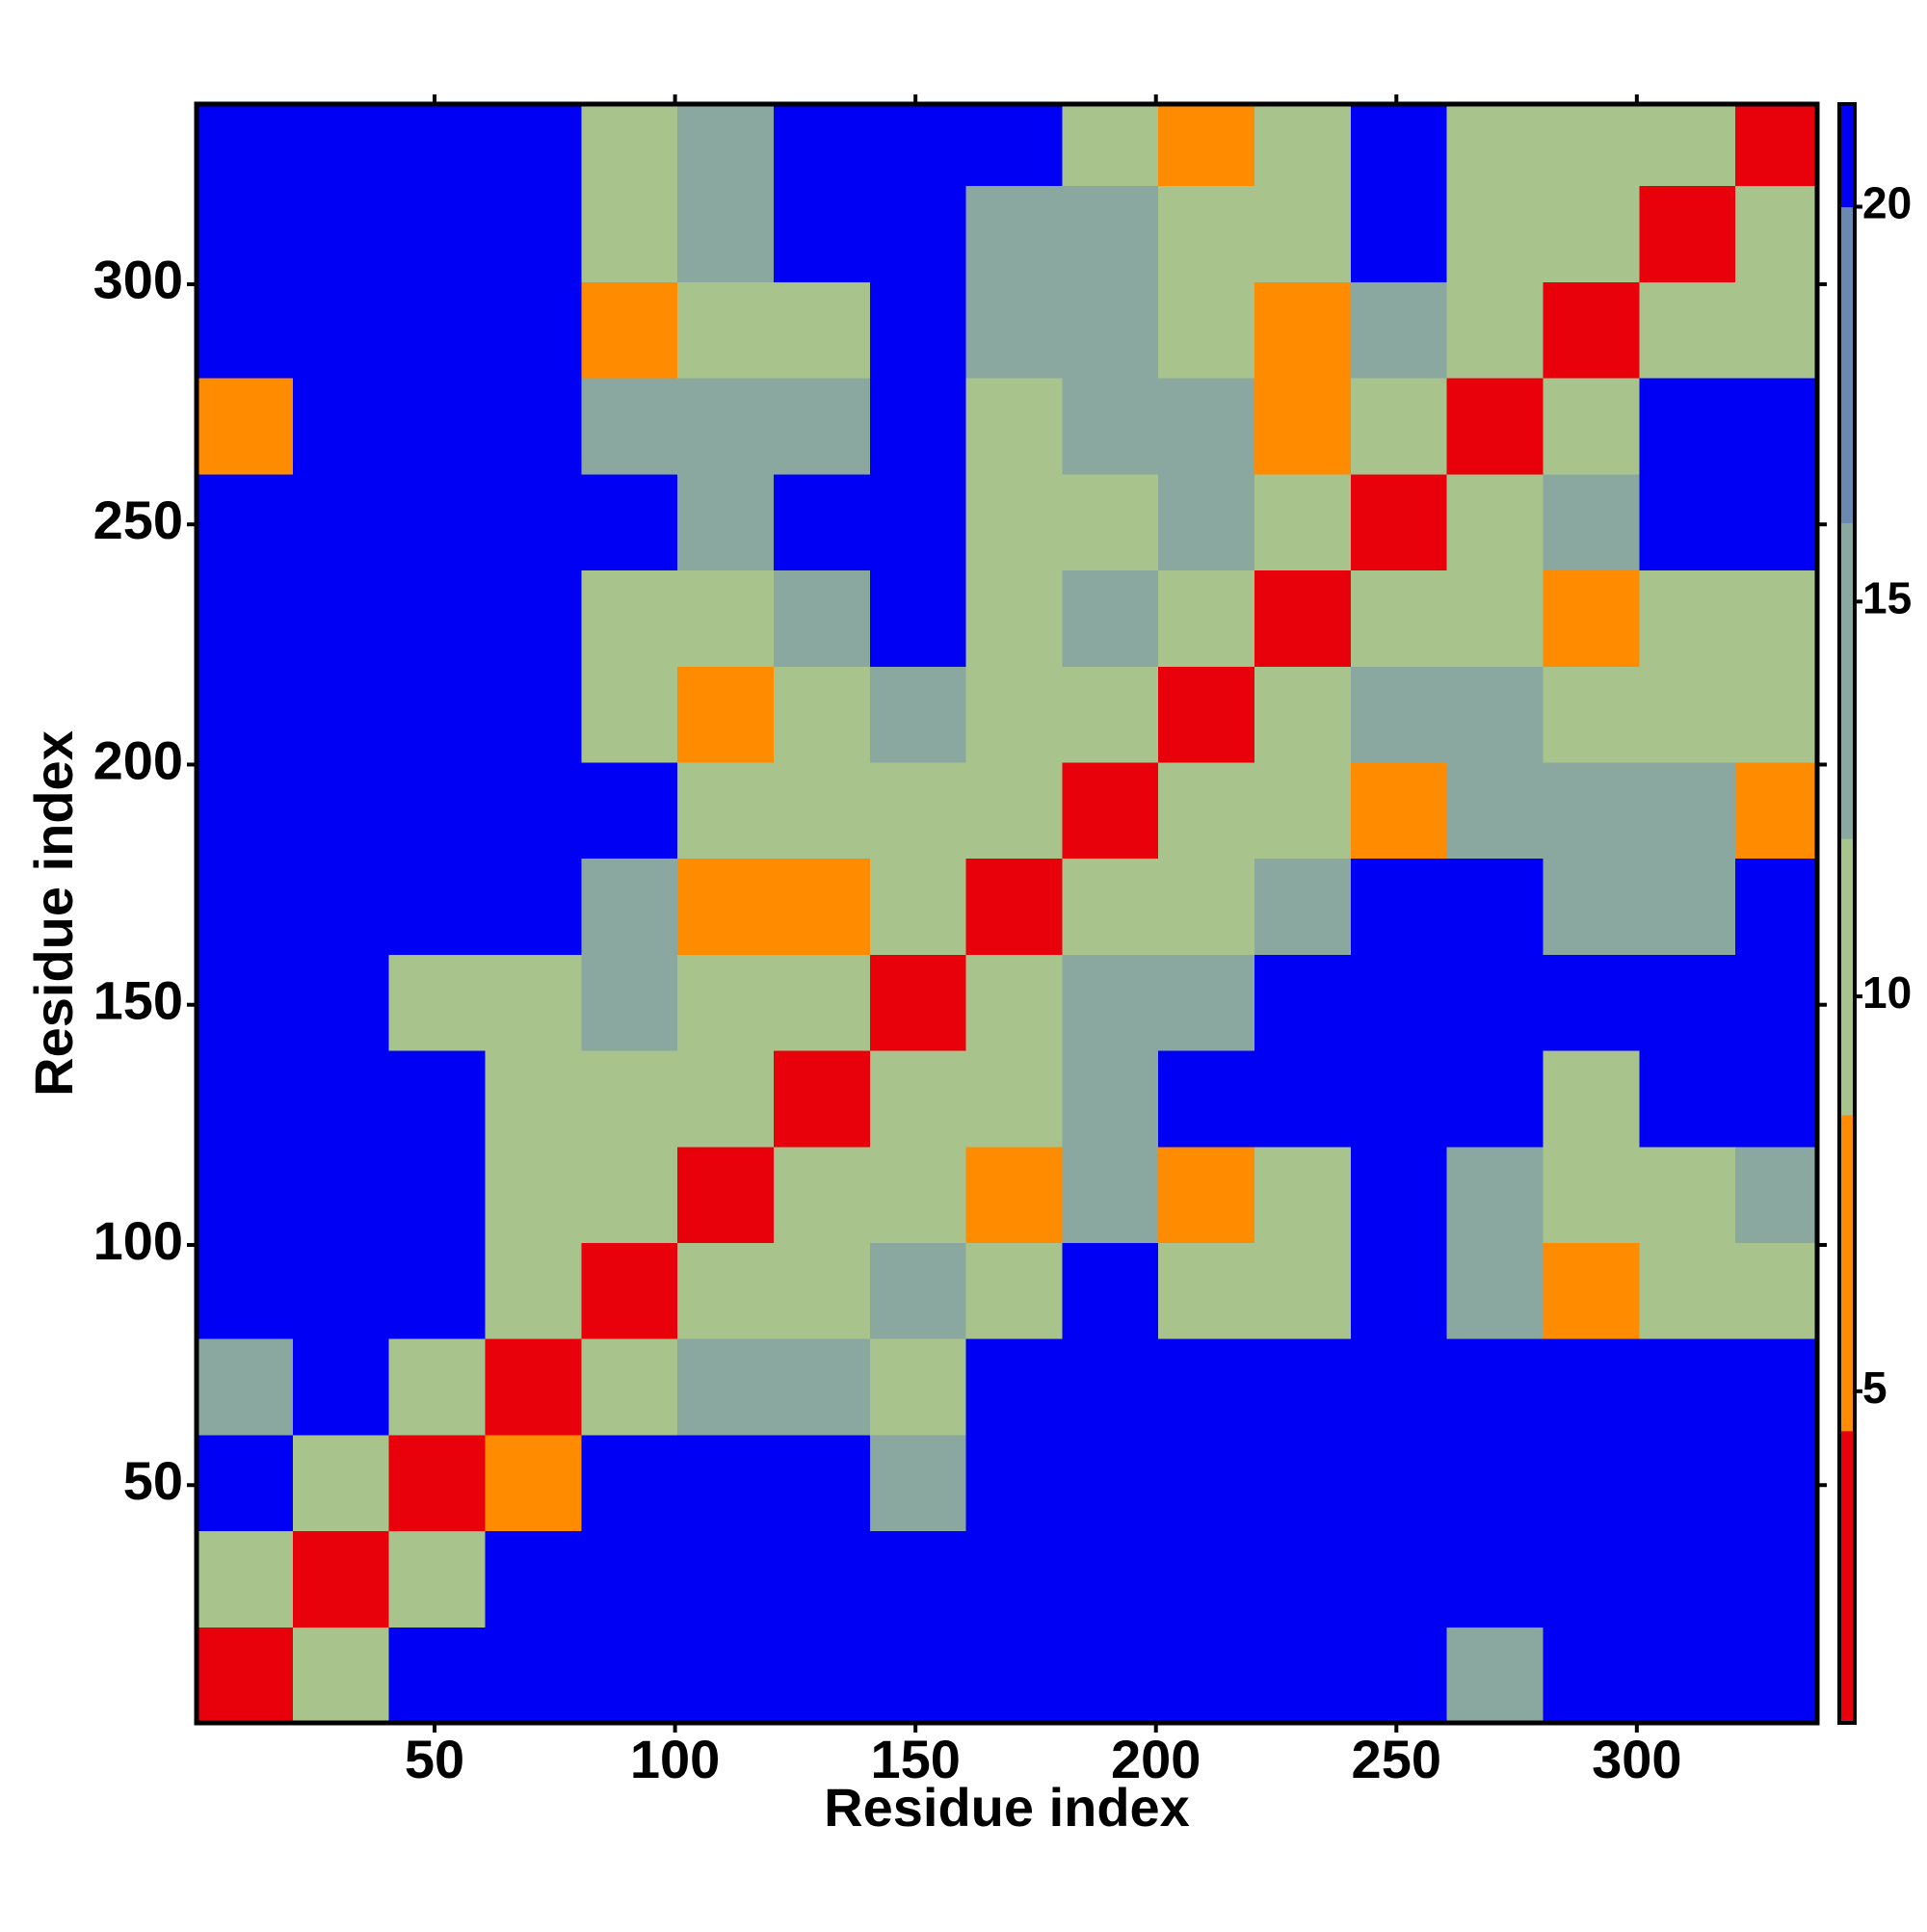 This screenshot has height=1932, width=1927. Describe the element at coordinates (138, 1000) in the screenshot. I see `y-tick-label: 150` at that location.